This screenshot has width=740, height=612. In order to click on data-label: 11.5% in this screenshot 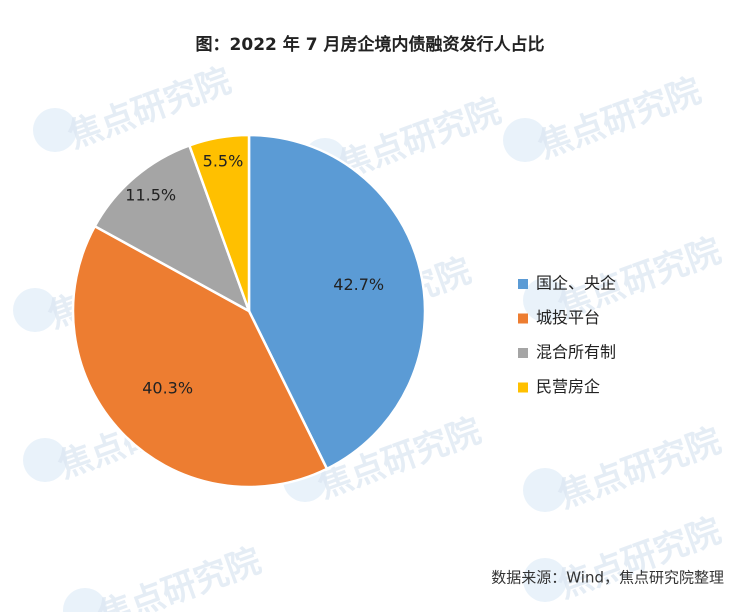, I will do `click(150, 194)`.